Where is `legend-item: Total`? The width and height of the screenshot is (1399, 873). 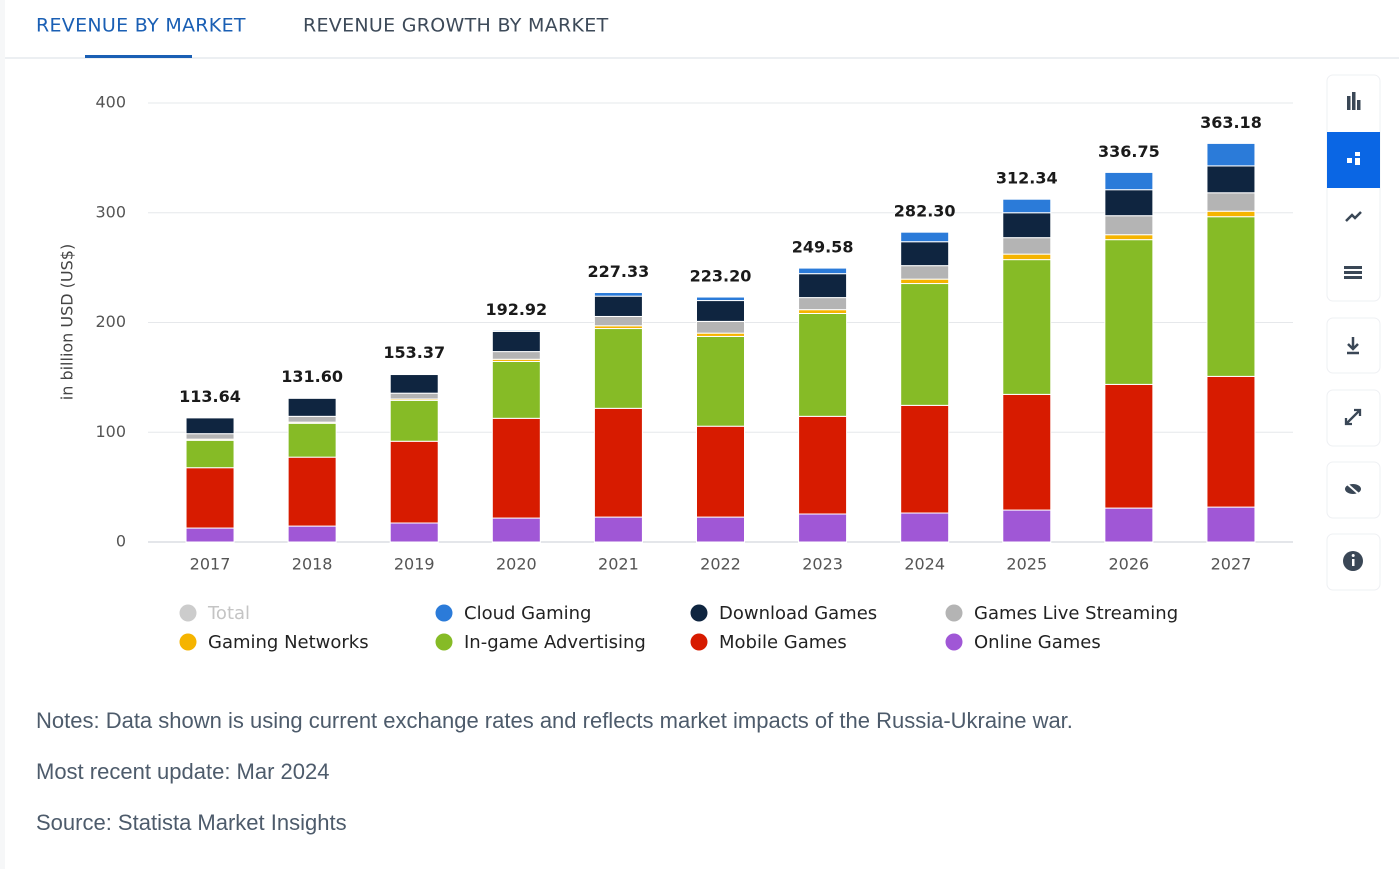
legend-item: Total is located at coordinates (215, 613).